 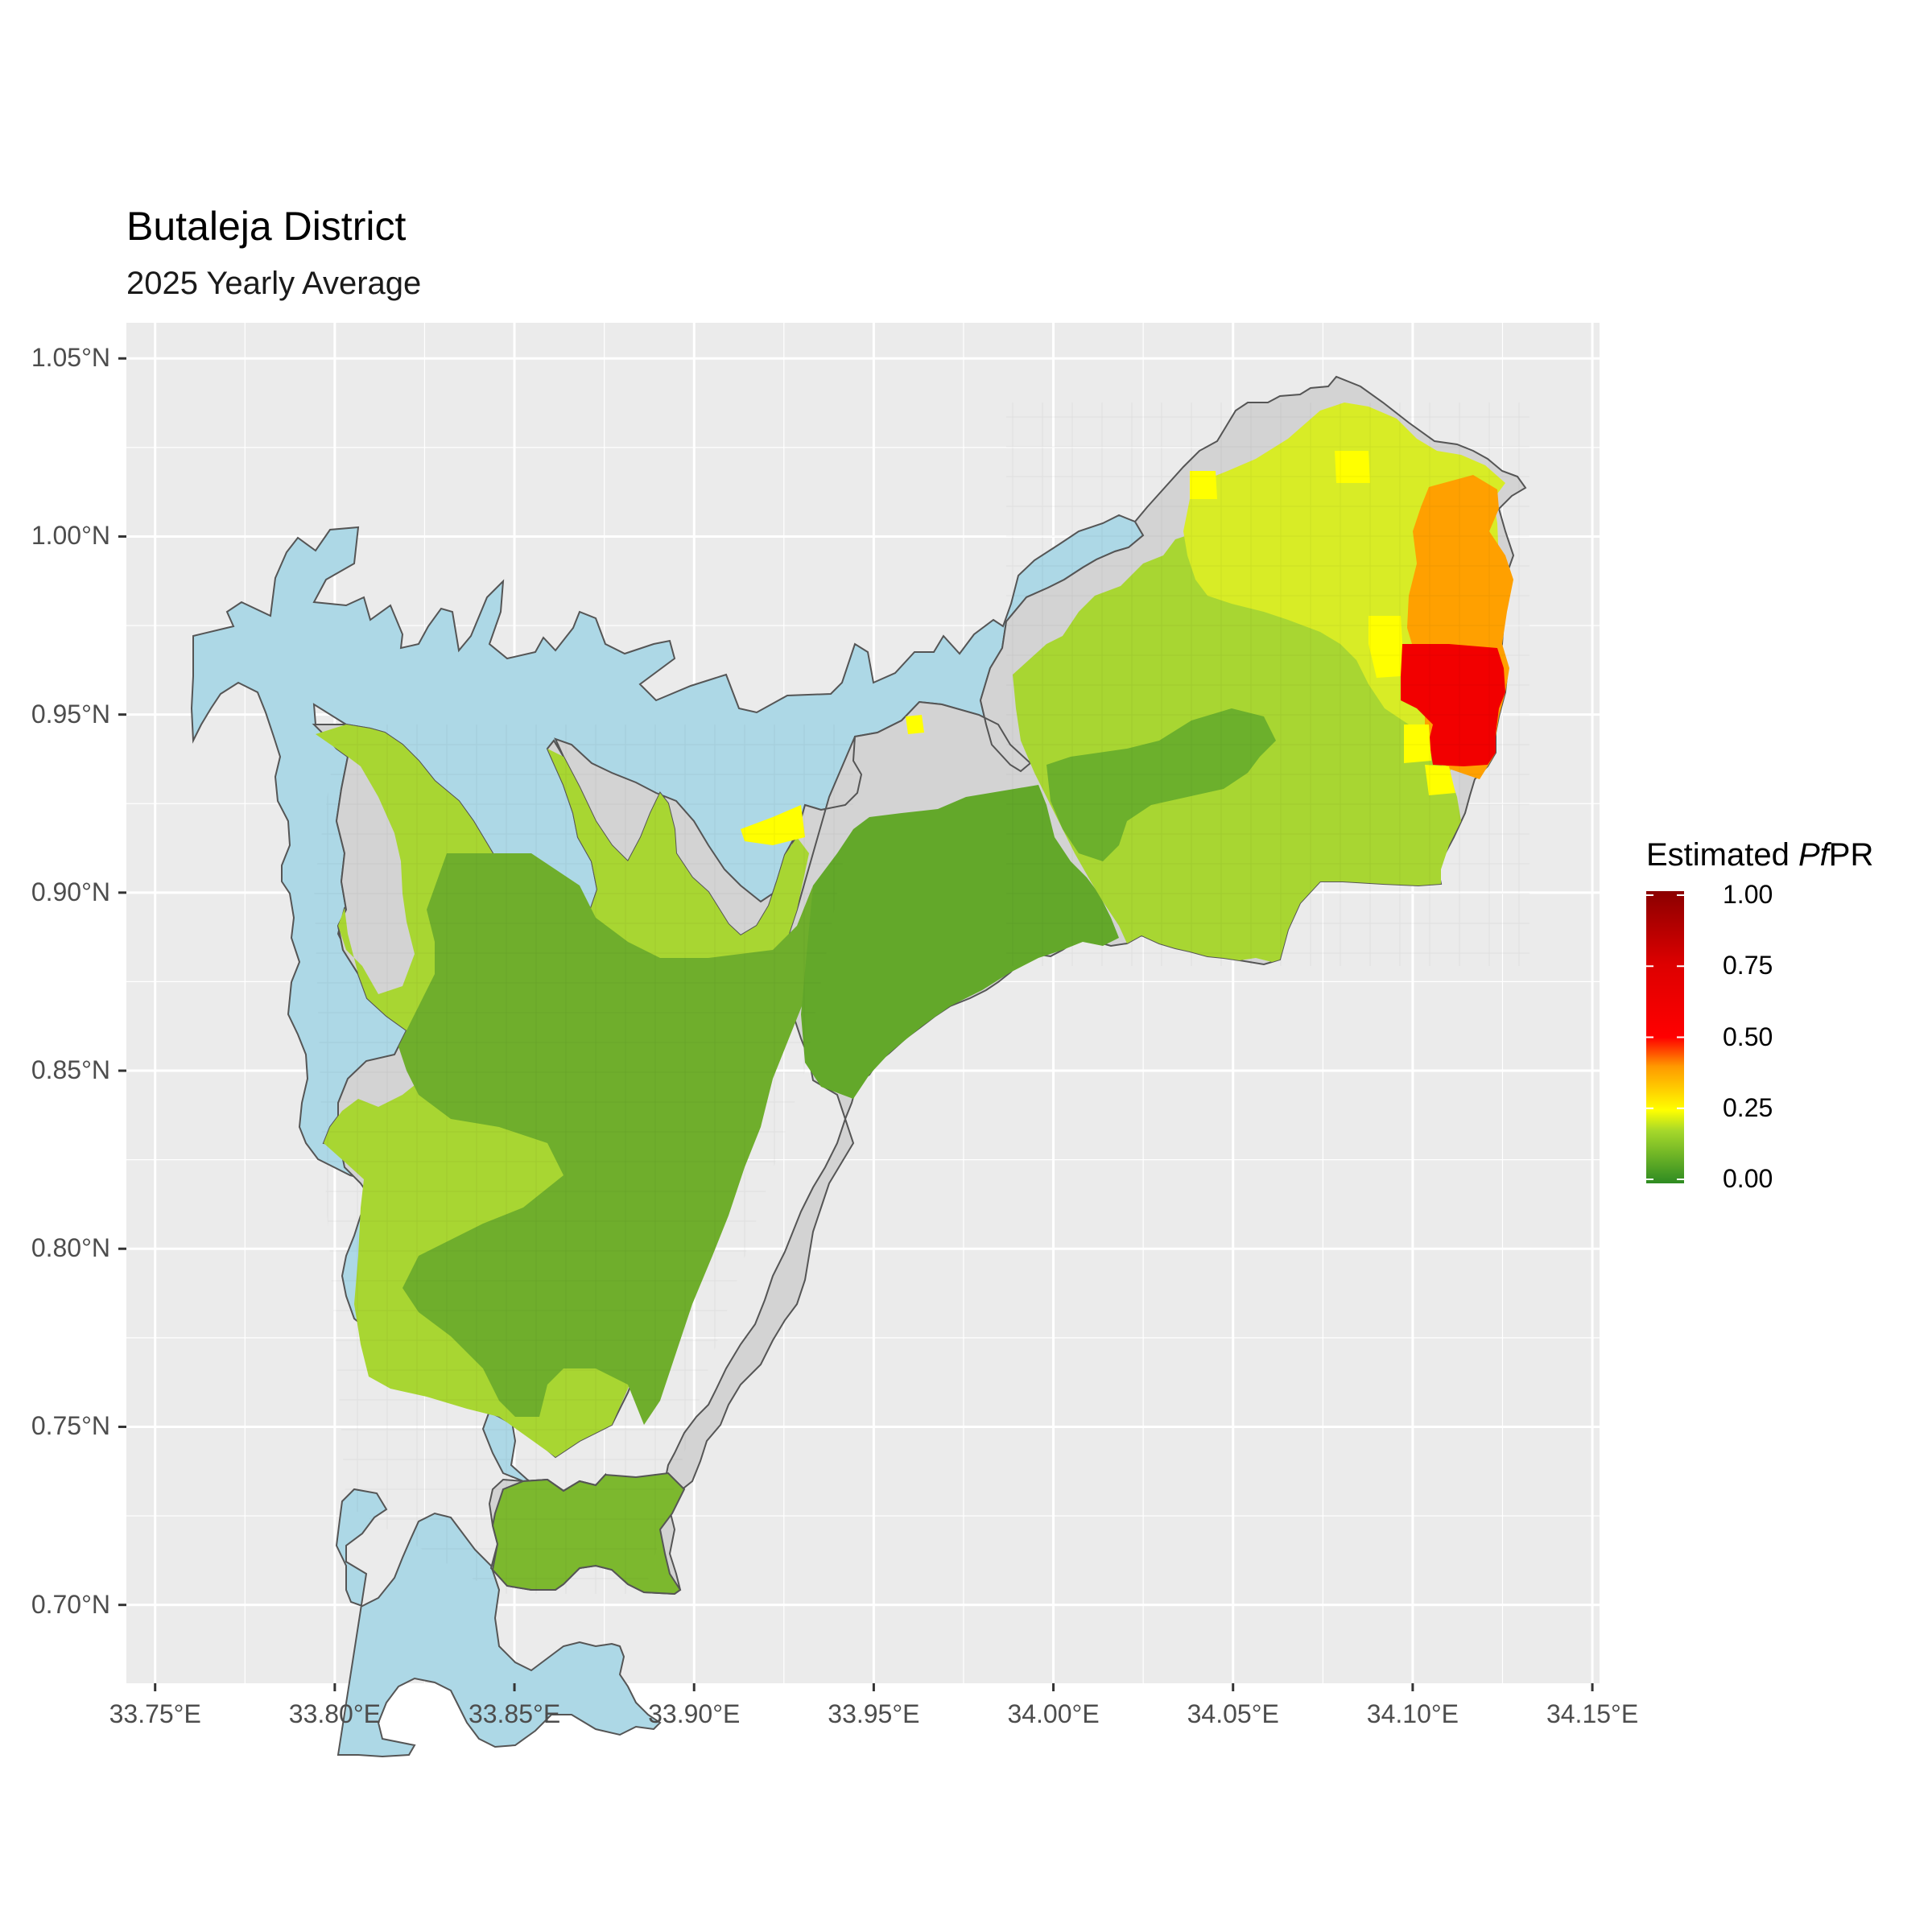 What do you see at coordinates (266, 226) in the screenshot?
I see `map-title: Butaleja District` at bounding box center [266, 226].